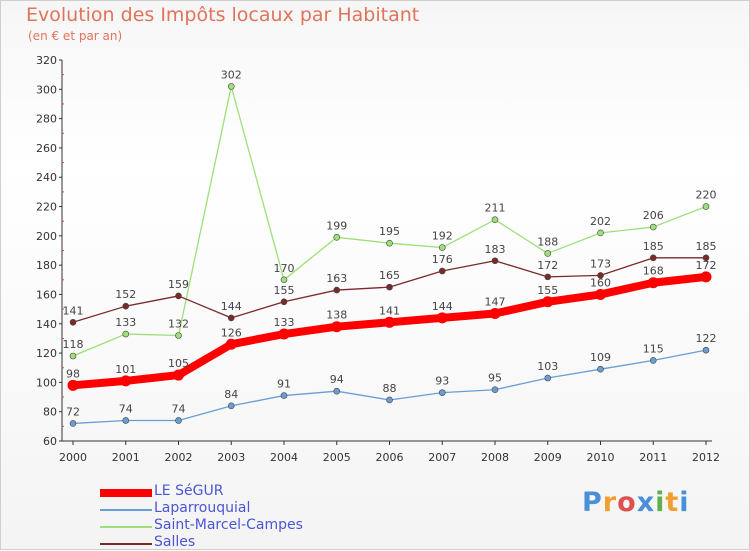 The height and width of the screenshot is (551, 750). What do you see at coordinates (223, 15) in the screenshot?
I see `chart-title: Evolution des Impôts locaux par Habitant` at bounding box center [223, 15].